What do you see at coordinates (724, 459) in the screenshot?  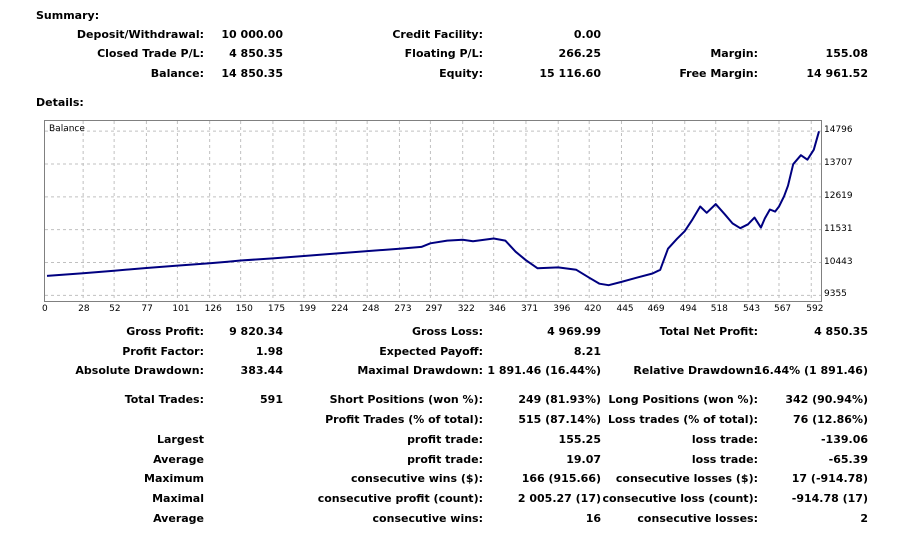 I see `average-loss-label: loss trade:` at bounding box center [724, 459].